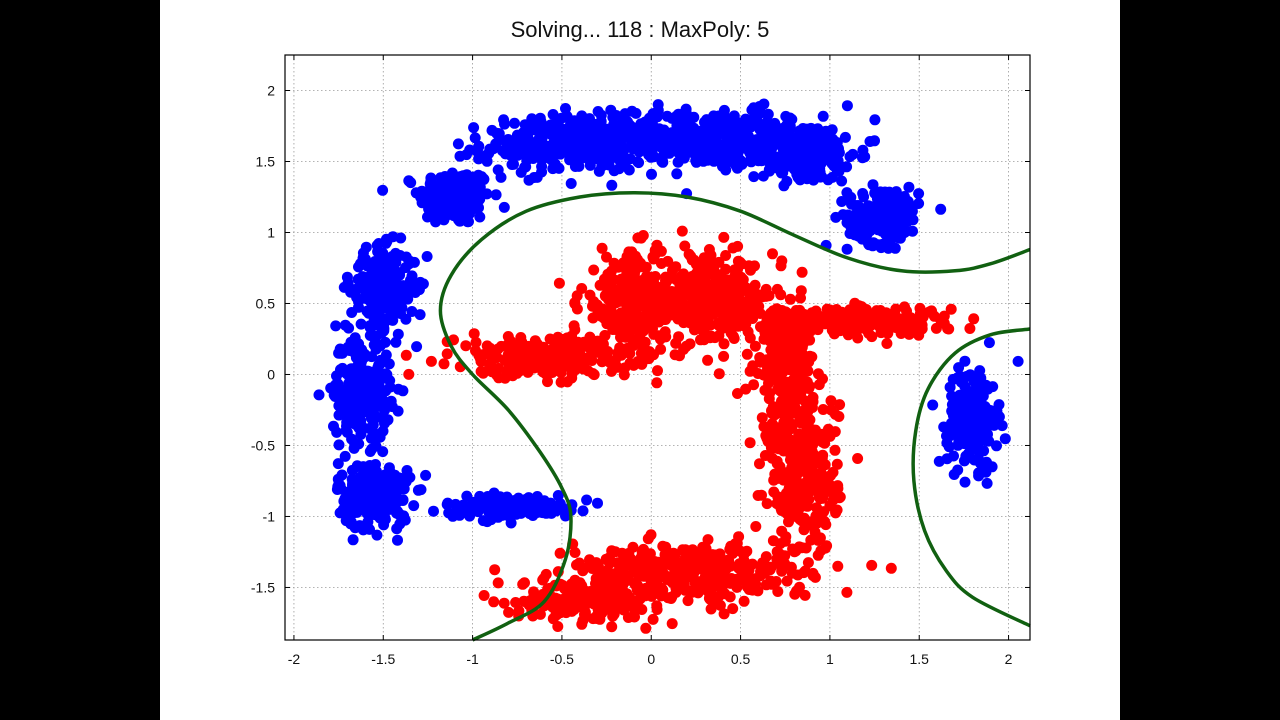  What do you see at coordinates (271, 90) in the screenshot?
I see `y-tick-label: 2` at bounding box center [271, 90].